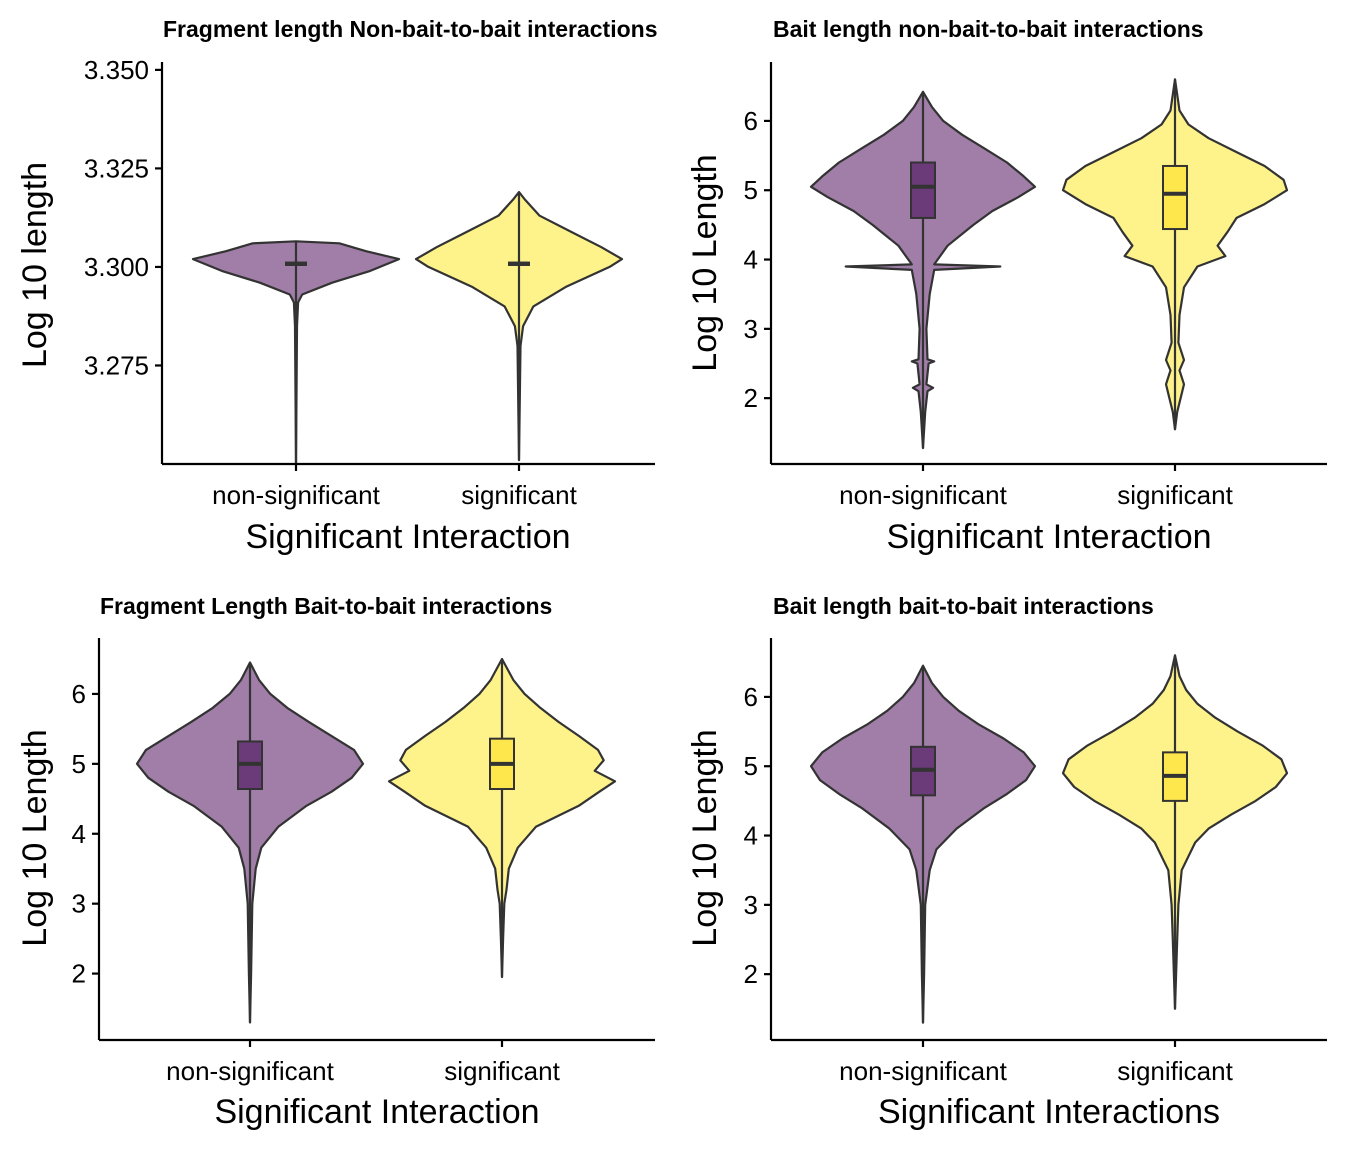 The height and width of the screenshot is (1152, 1345). What do you see at coordinates (1049, 1112) in the screenshot?
I see `x-axis-title: Significant Interactions` at bounding box center [1049, 1112].